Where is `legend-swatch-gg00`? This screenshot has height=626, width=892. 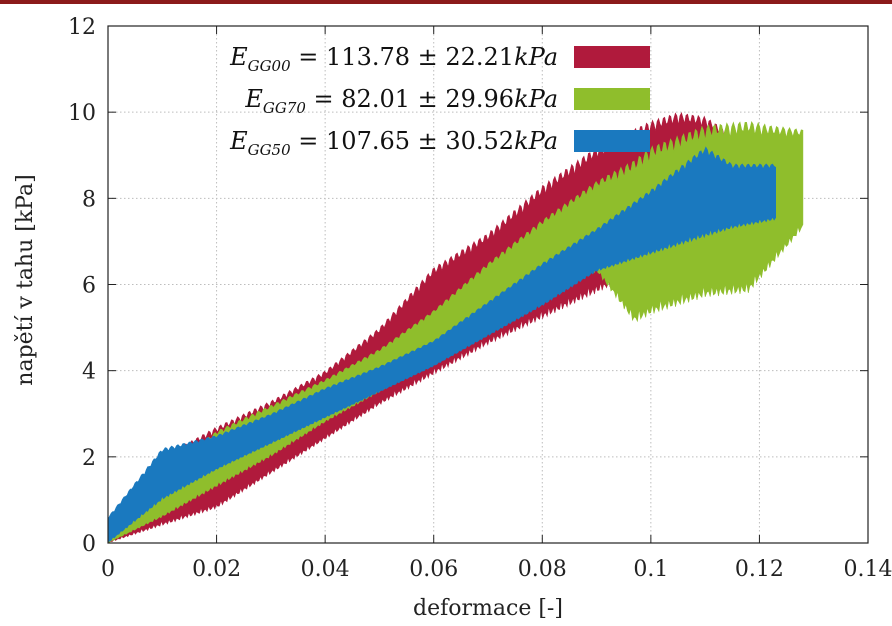
legend-swatch-gg00 is located at coordinates (612, 57).